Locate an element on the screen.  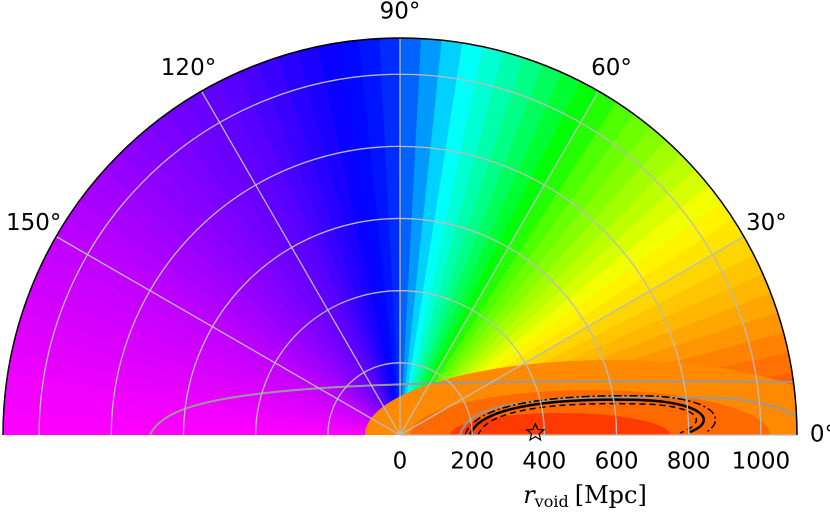
r-tick-label: 600 is located at coordinates (617, 462).